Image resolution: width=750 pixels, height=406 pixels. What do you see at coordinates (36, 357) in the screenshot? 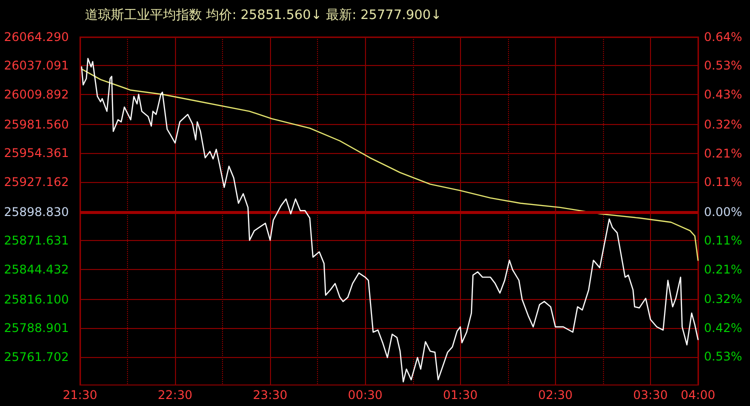
I see `y-tick-label: 25761.702` at bounding box center [36, 357].